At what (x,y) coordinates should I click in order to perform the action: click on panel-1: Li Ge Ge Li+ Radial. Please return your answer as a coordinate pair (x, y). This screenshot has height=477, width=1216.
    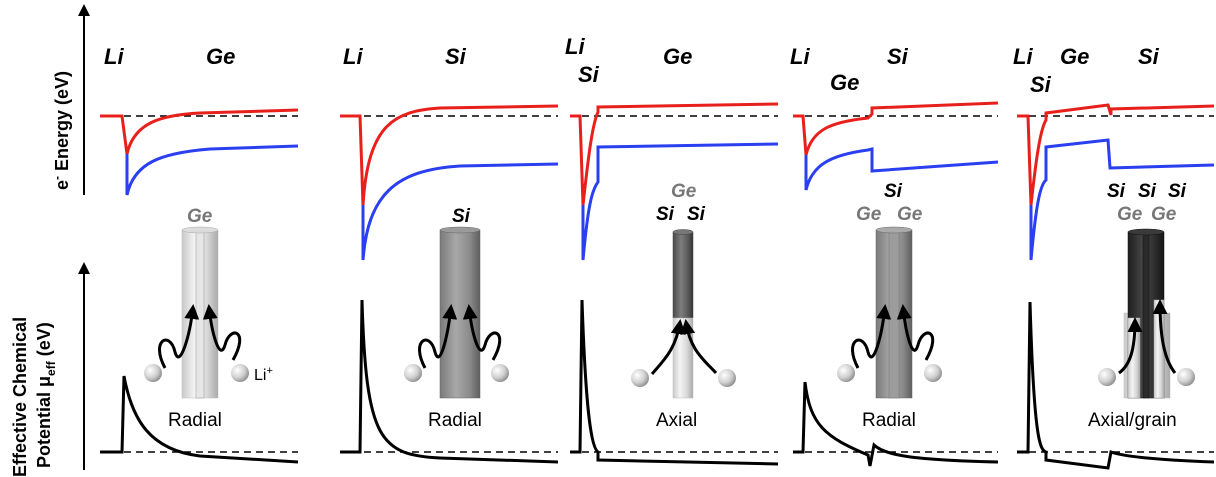
    Looking at the image, I should click on (199, 254).